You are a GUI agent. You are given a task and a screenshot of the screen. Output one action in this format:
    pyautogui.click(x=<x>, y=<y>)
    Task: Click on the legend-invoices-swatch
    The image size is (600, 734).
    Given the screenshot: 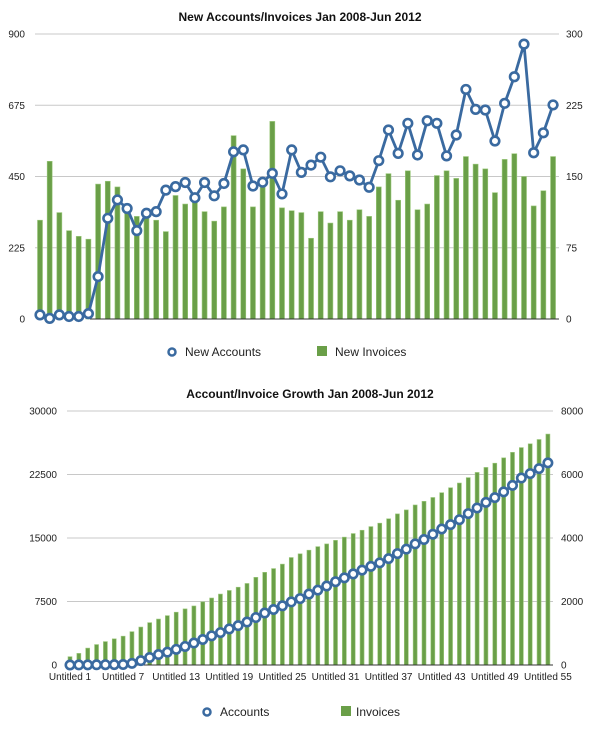 What is the action you would take?
    pyautogui.click(x=346, y=711)
    